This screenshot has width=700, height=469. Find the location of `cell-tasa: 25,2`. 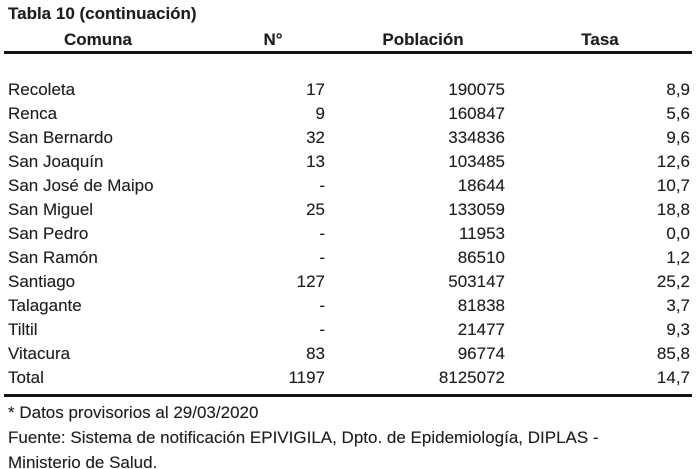

cell-tasa: 25,2 is located at coordinates (673, 281).